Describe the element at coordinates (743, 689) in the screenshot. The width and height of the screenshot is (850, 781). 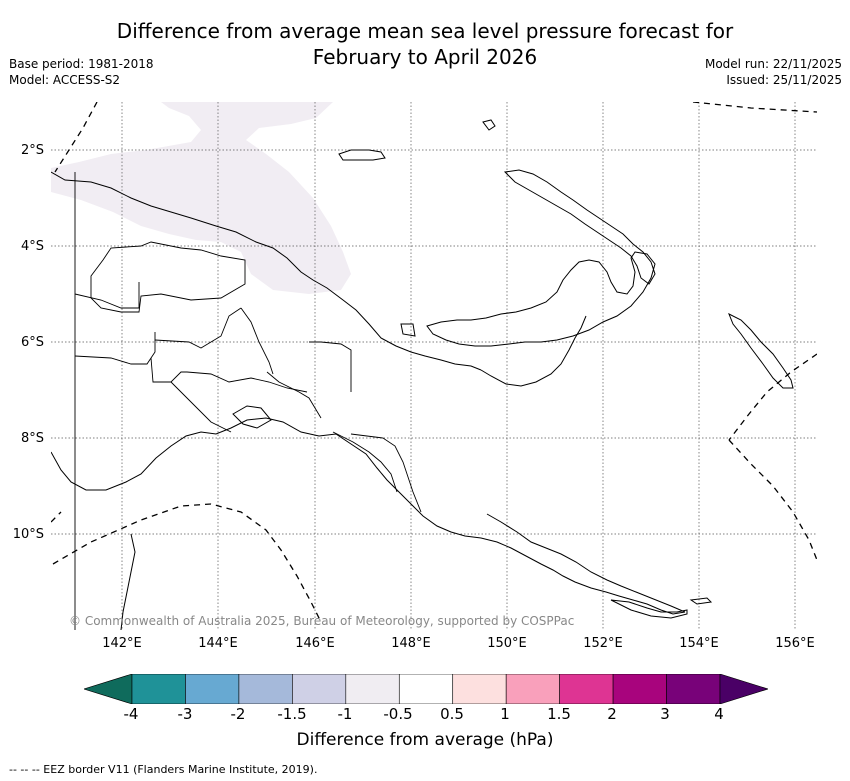
I see `colorbar-extend-high` at that location.